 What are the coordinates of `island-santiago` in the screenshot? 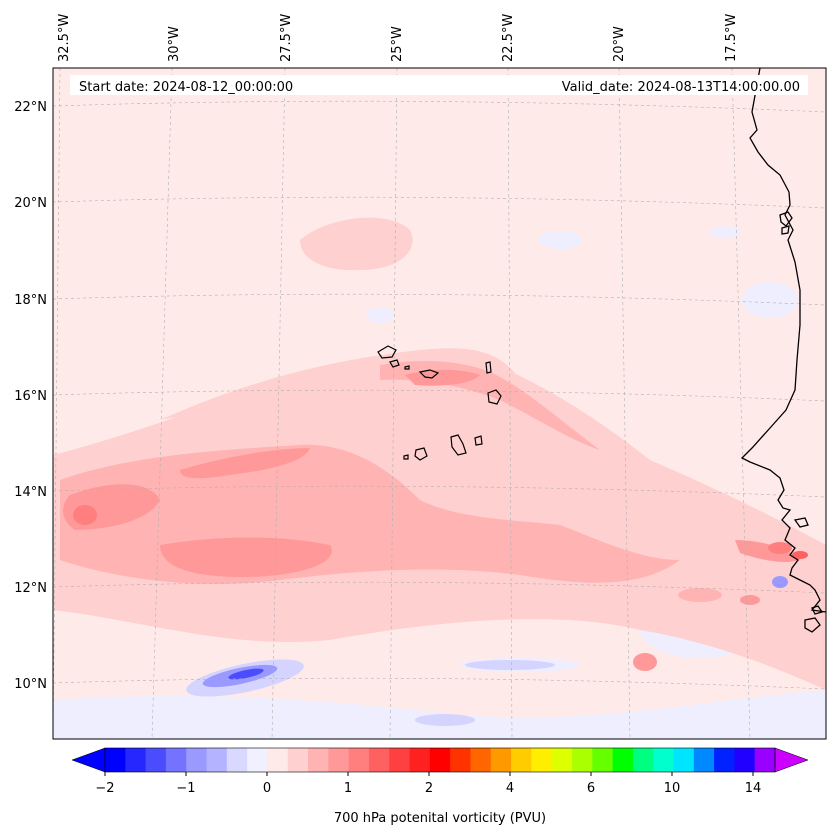 It's located at (458, 445).